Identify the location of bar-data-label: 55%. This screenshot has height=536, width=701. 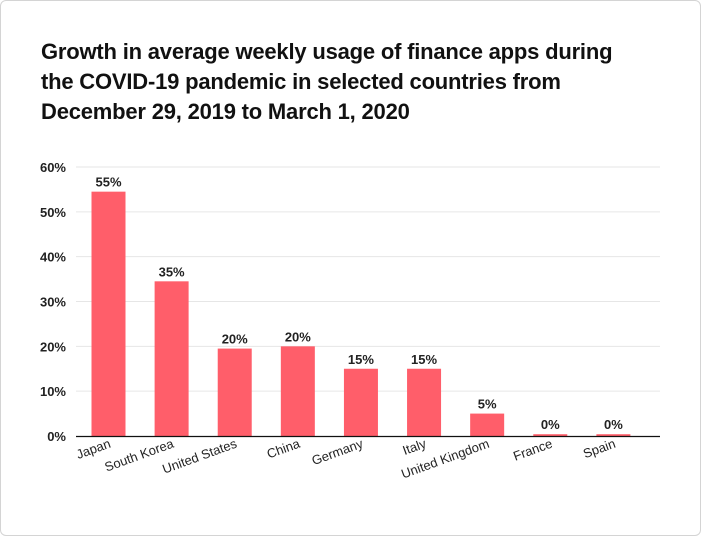
(108, 182).